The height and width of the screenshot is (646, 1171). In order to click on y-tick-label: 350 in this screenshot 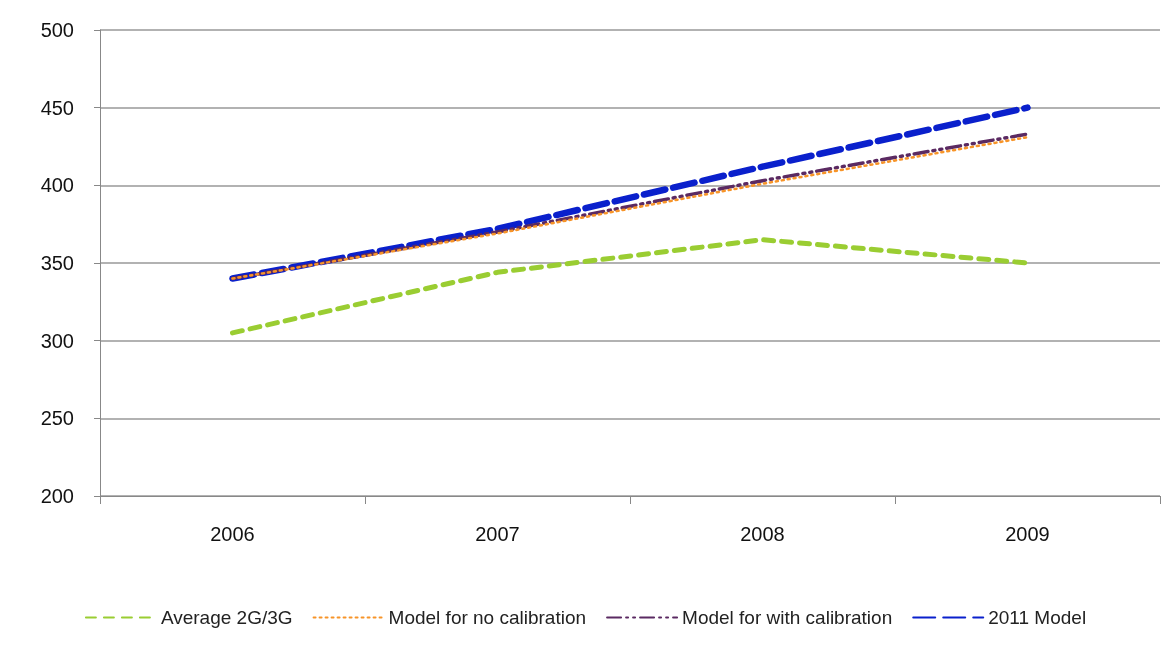, I will do `click(57, 263)`.